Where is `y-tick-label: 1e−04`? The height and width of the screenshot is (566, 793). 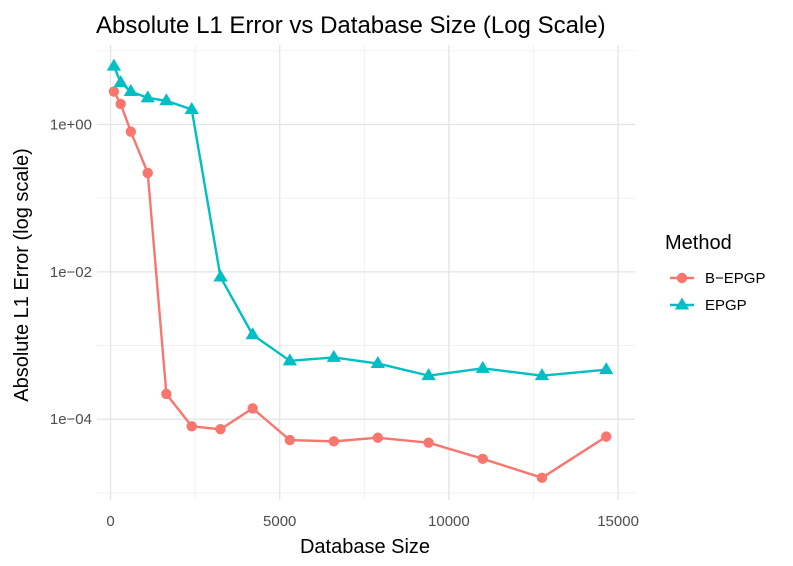 y-tick-label: 1e−04 is located at coordinates (71, 419).